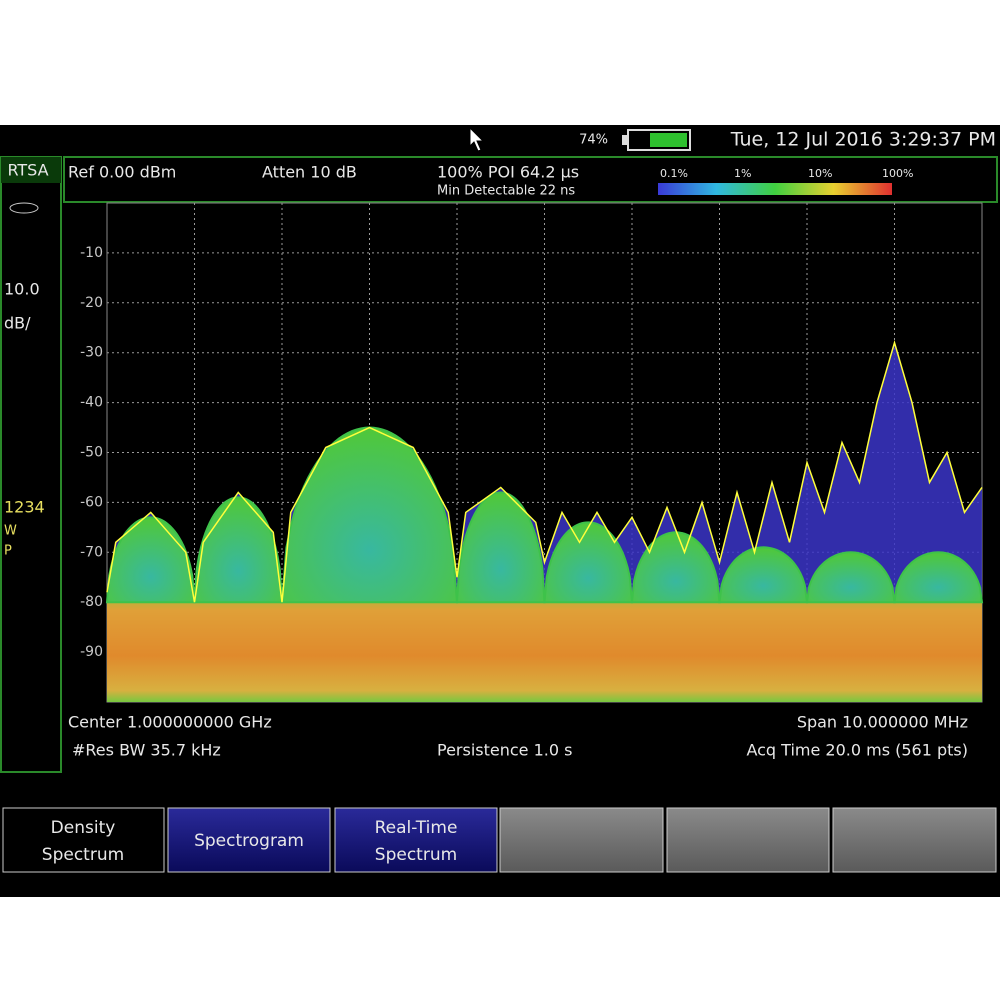 Image resolution: width=1000 pixels, height=1000 pixels. What do you see at coordinates (8, 551) in the screenshot?
I see `trace-p: P` at bounding box center [8, 551].